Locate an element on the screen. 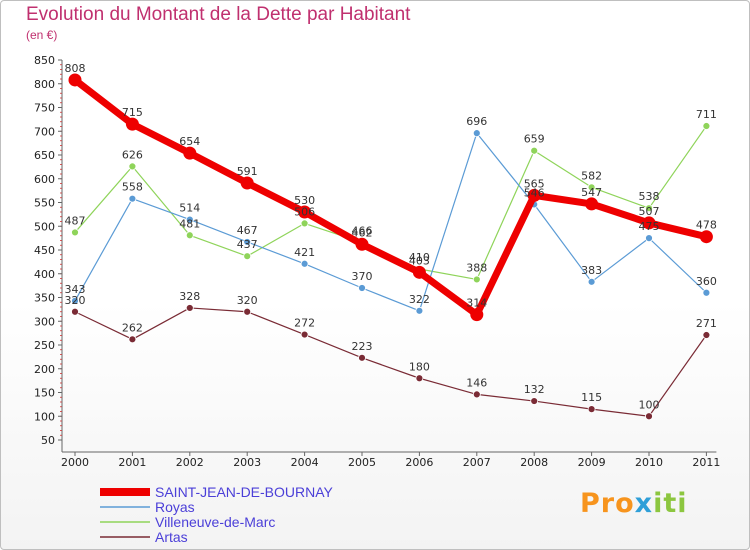  data-label: 546 is located at coordinates (534, 192).